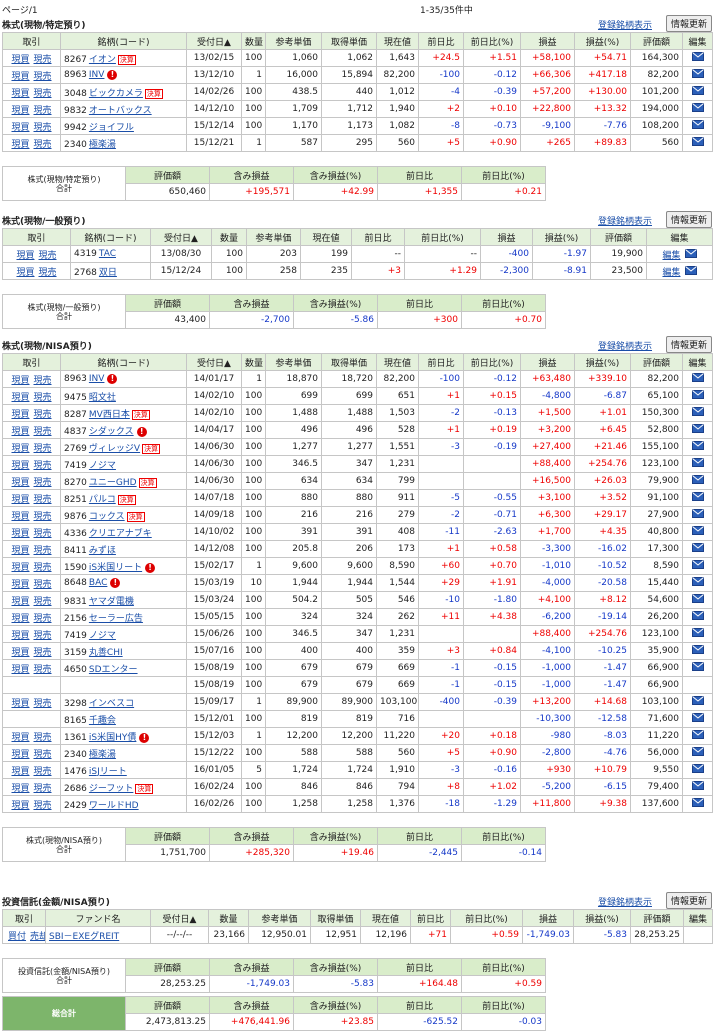 The height and width of the screenshot is (1031, 716). Describe the element at coordinates (102, 59) in the screenshot. I see `name-link: イオン` at that location.